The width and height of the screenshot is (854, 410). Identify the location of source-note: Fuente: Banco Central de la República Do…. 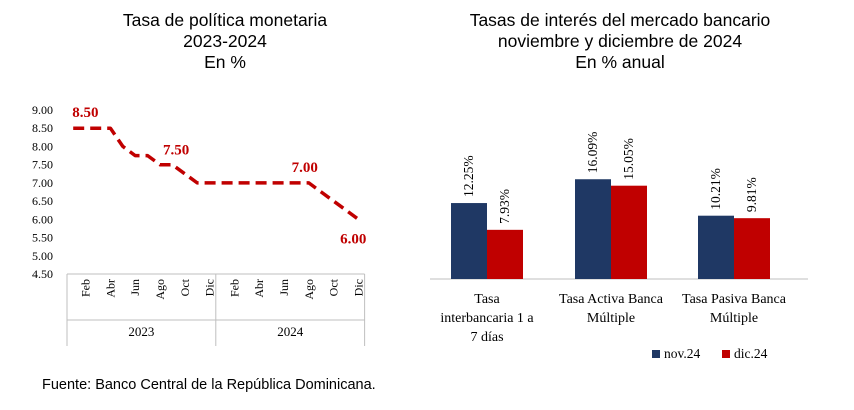
(209, 385).